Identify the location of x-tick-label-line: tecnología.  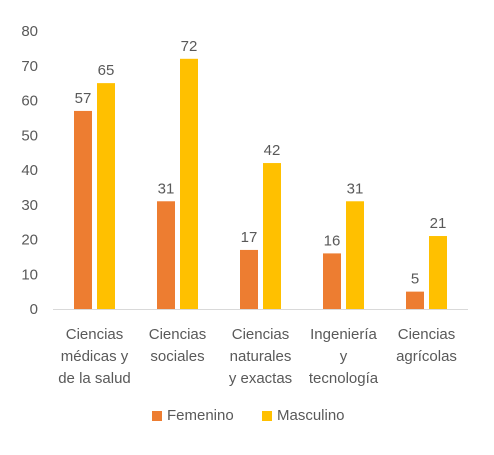
(344, 378).